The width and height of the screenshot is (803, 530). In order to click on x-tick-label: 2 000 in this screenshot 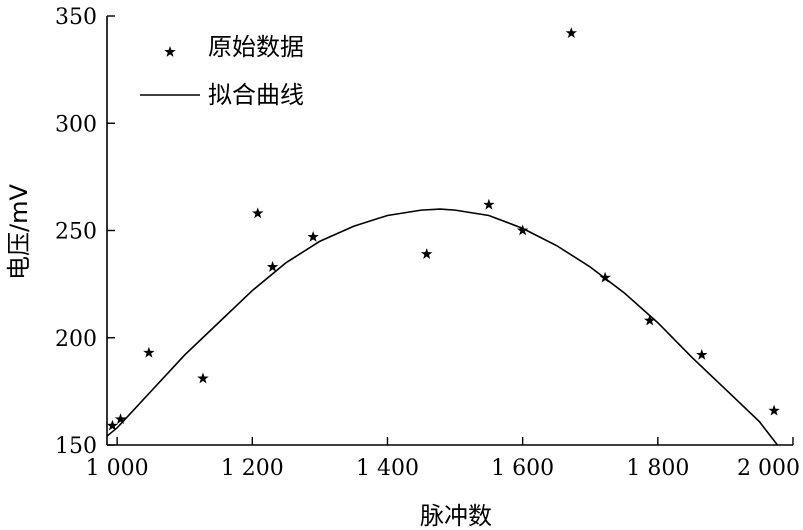, I will do `click(768, 468)`.